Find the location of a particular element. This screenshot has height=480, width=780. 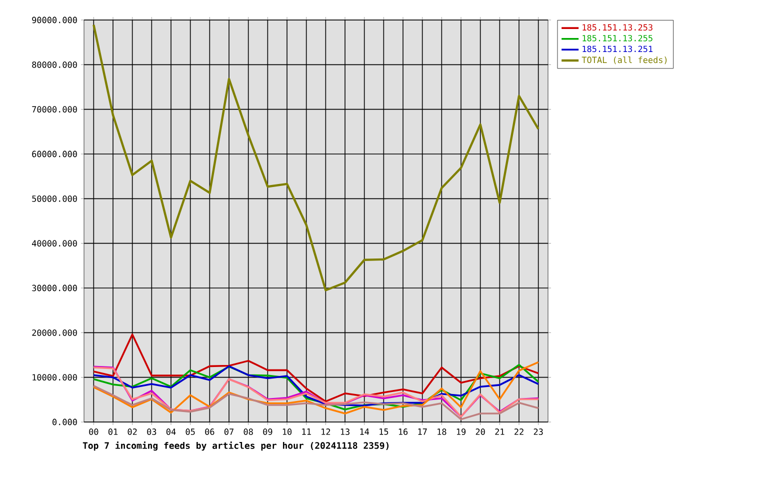

x-tick-label: 13 is located at coordinates (345, 431).